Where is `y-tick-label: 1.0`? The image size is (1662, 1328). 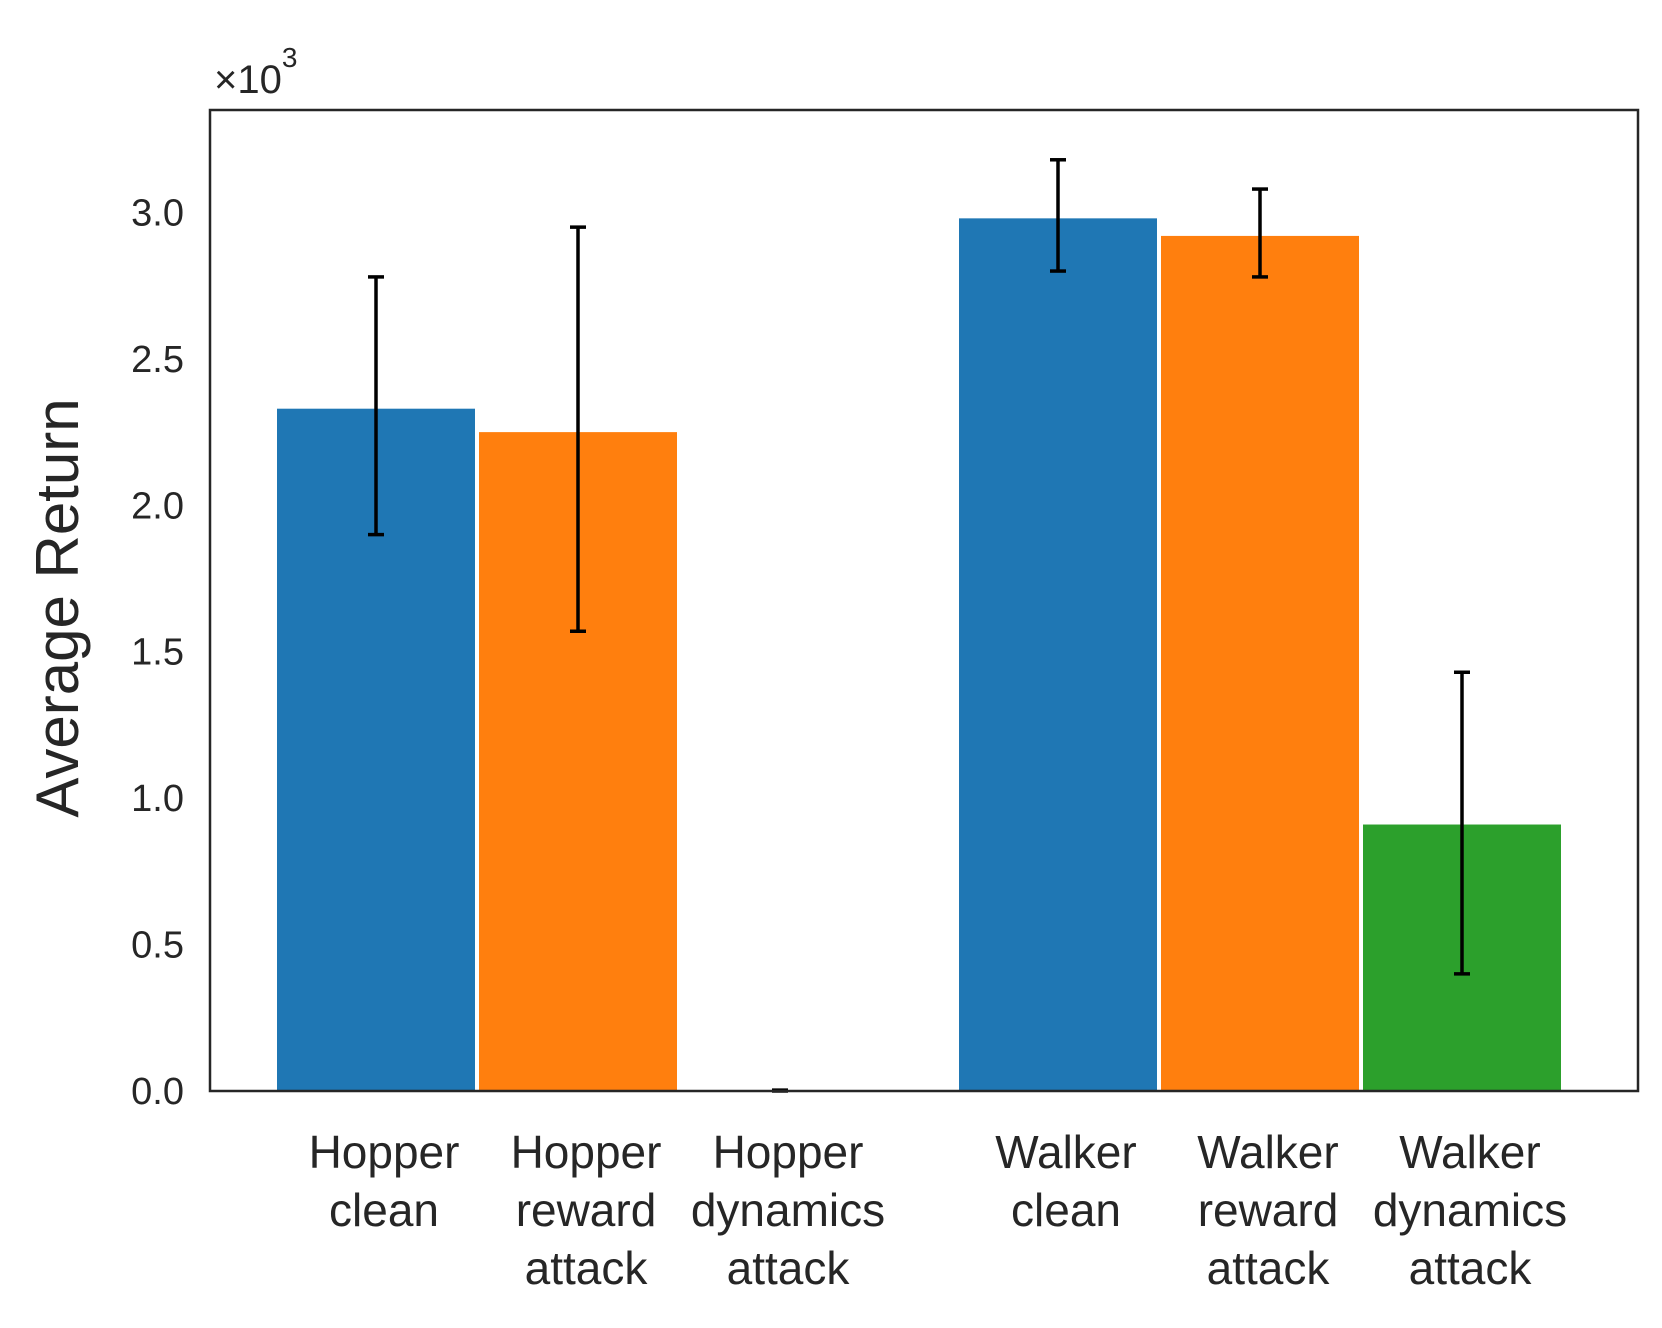 y-tick-label: 1.0 is located at coordinates (157, 799).